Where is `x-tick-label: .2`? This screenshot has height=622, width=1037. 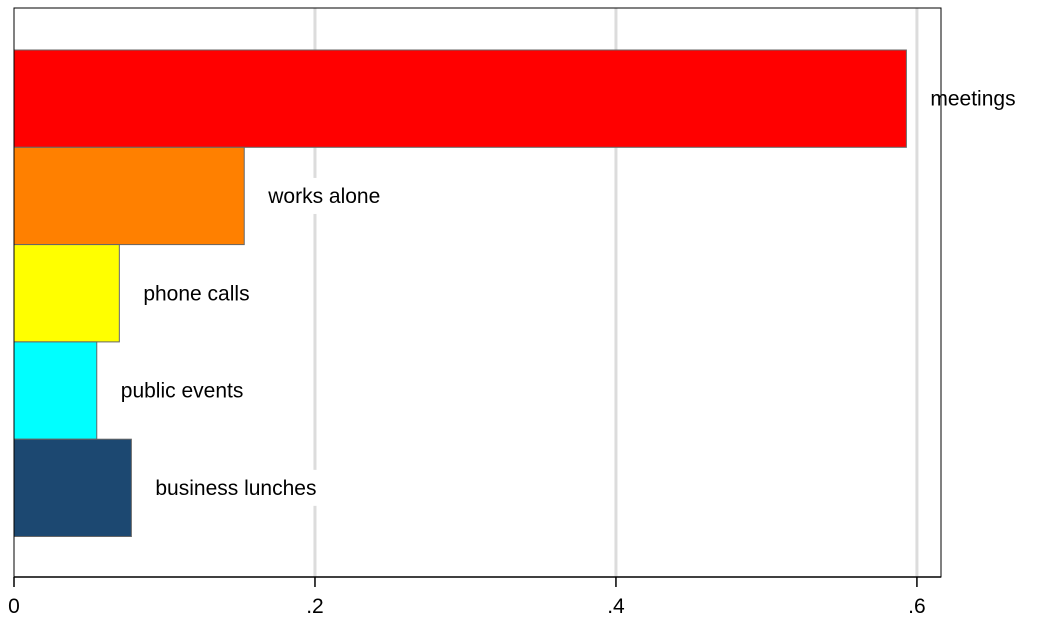 x-tick-label: .2 is located at coordinates (315, 606).